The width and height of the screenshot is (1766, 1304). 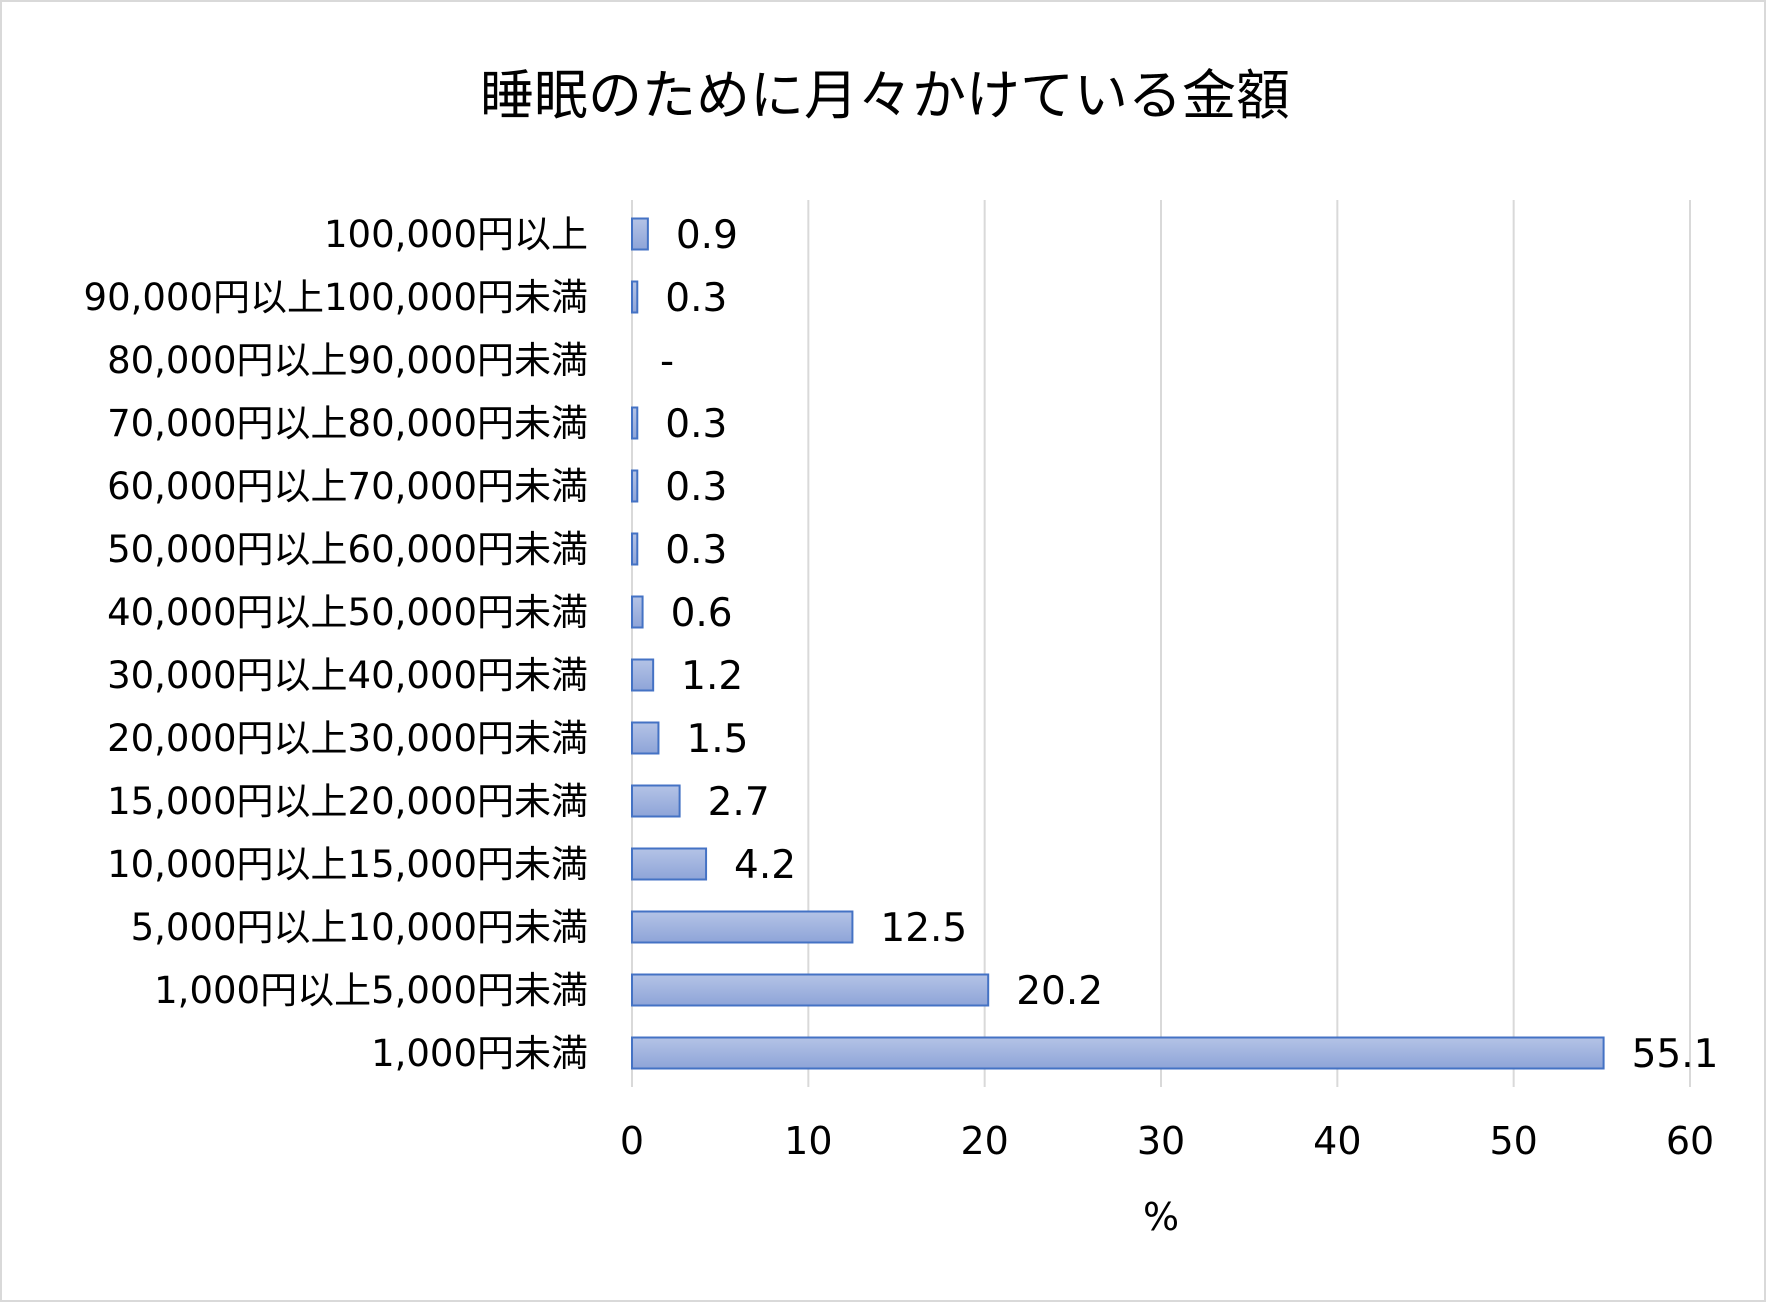 What do you see at coordinates (984, 1141) in the screenshot?
I see `x-tick-label: 20` at bounding box center [984, 1141].